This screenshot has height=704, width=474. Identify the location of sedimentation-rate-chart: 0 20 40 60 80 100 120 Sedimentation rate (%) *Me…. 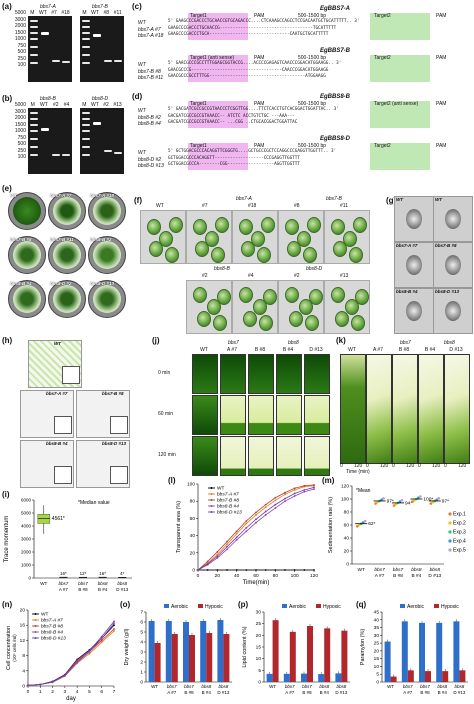
(397, 532).